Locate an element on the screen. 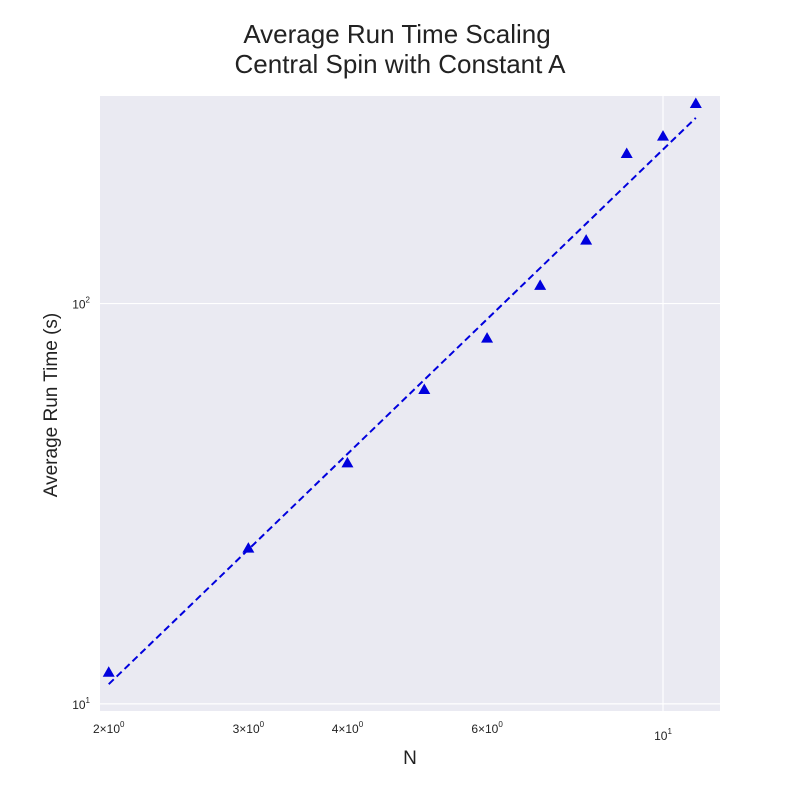  x-tick-label: 101 is located at coordinates (663, 735).